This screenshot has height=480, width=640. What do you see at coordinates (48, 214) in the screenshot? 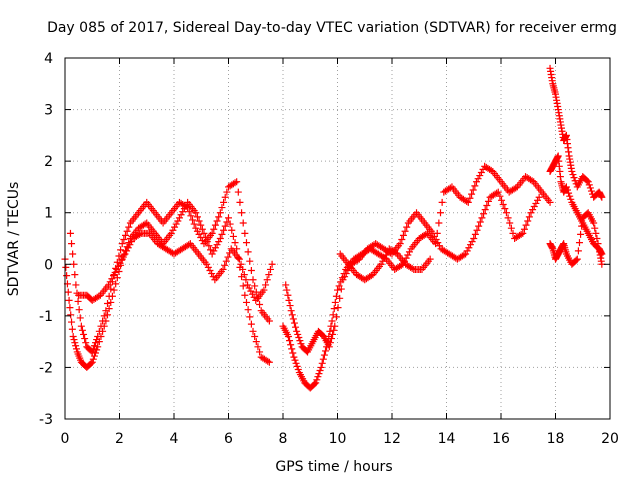
I see `y-tick-label: 1` at bounding box center [48, 214].